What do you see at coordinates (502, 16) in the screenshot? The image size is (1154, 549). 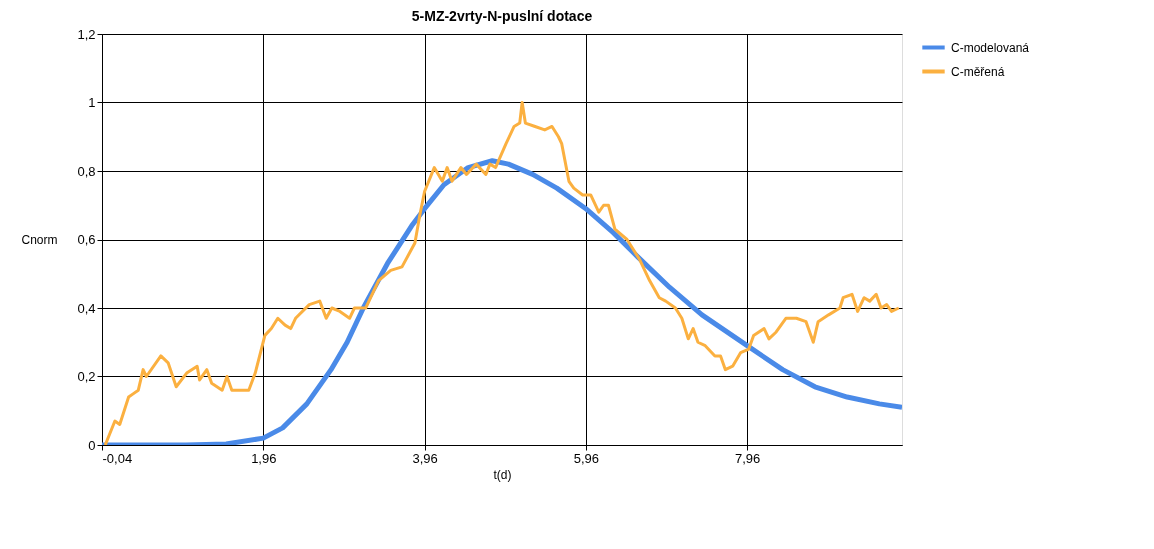 I see `chart-title: 5-MZ-2vrty-N-puslní dotace` at bounding box center [502, 16].